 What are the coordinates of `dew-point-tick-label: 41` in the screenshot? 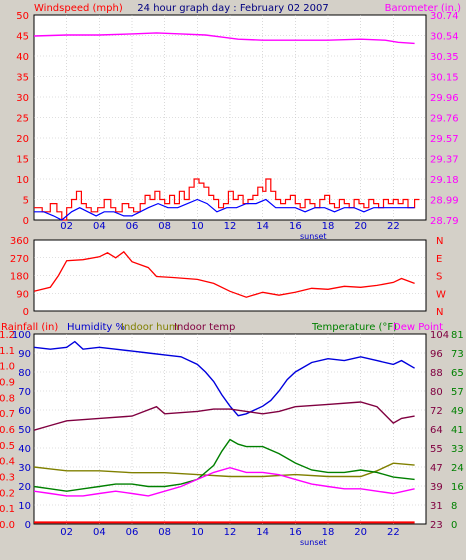 It's located at (457, 430).